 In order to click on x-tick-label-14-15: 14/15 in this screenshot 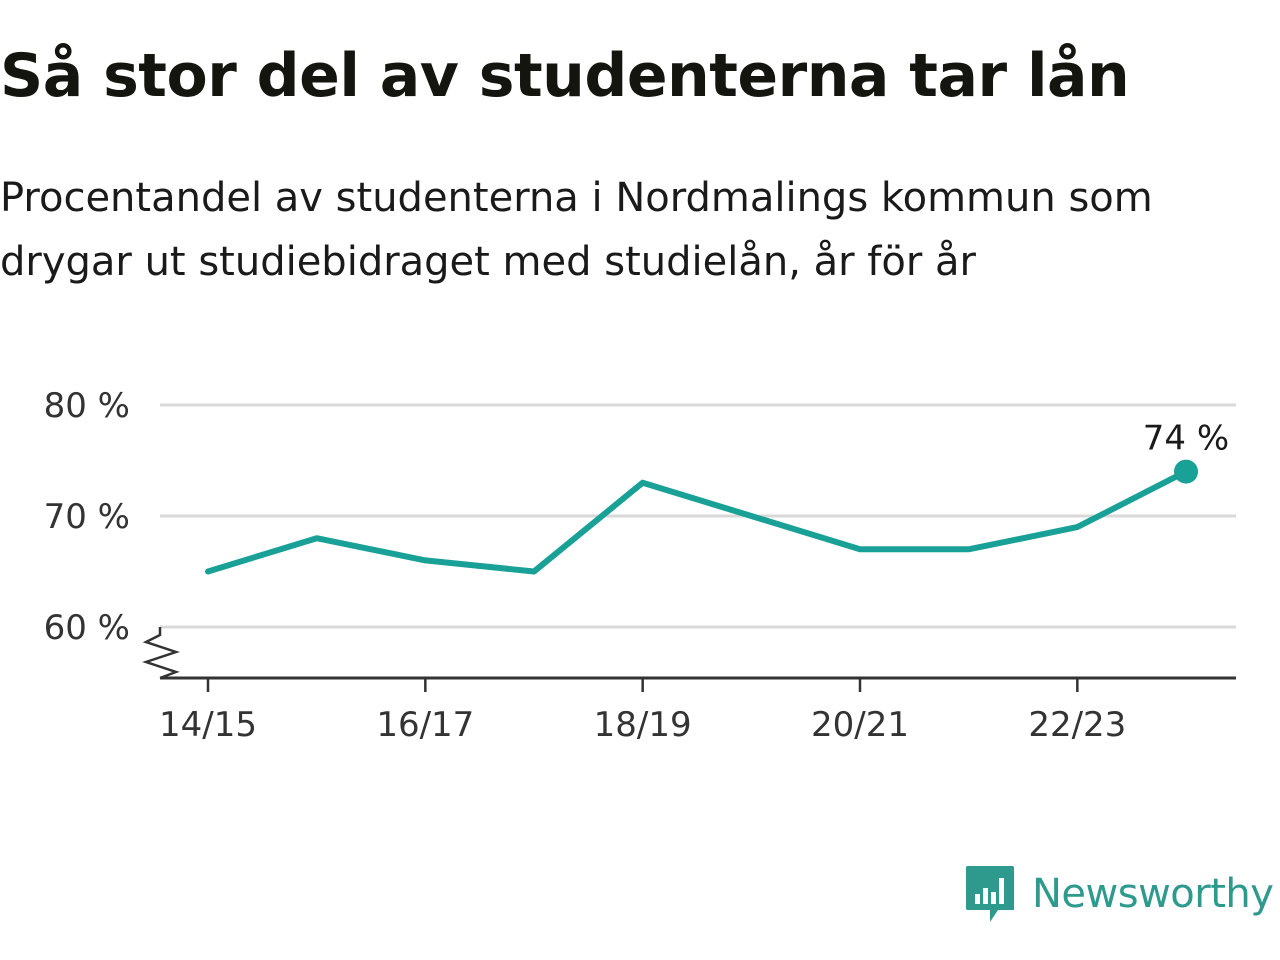, I will do `click(208, 725)`.